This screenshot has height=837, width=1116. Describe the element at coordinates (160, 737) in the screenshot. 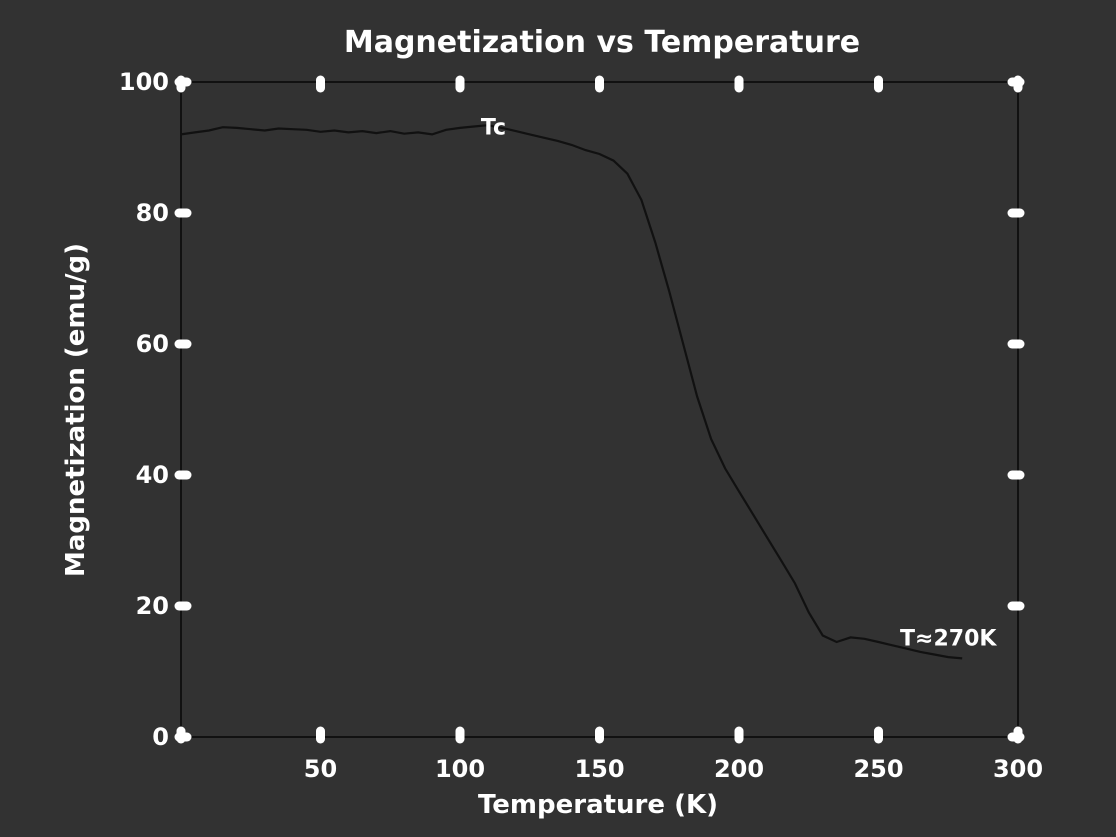

I see `y-tick-label: 0` at that location.